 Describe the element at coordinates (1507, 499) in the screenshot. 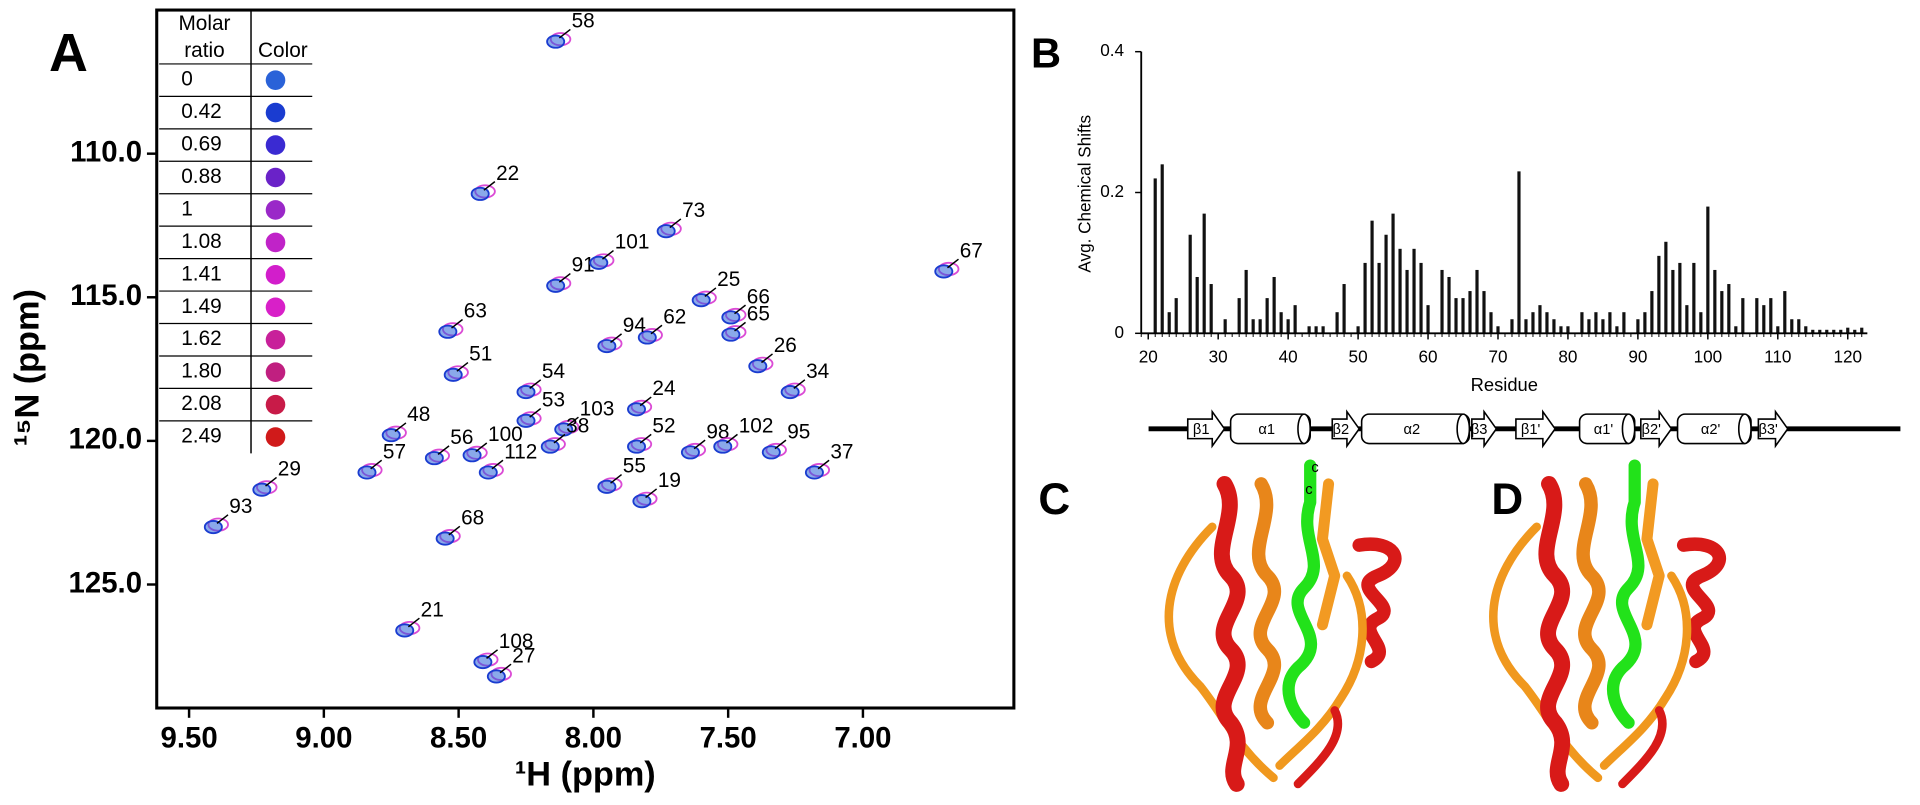

I see `panel-label: D` at that location.